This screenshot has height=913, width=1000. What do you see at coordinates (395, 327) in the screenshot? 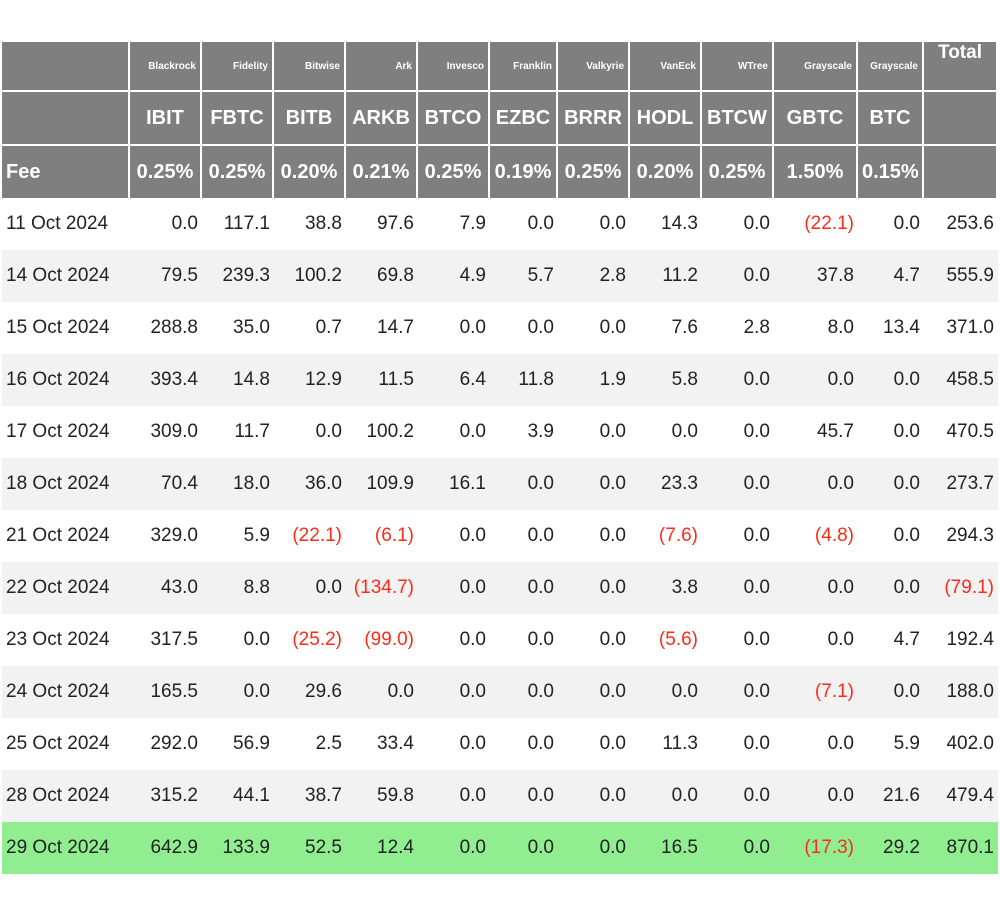
I see `flow-cell: 14.7` at bounding box center [395, 327].